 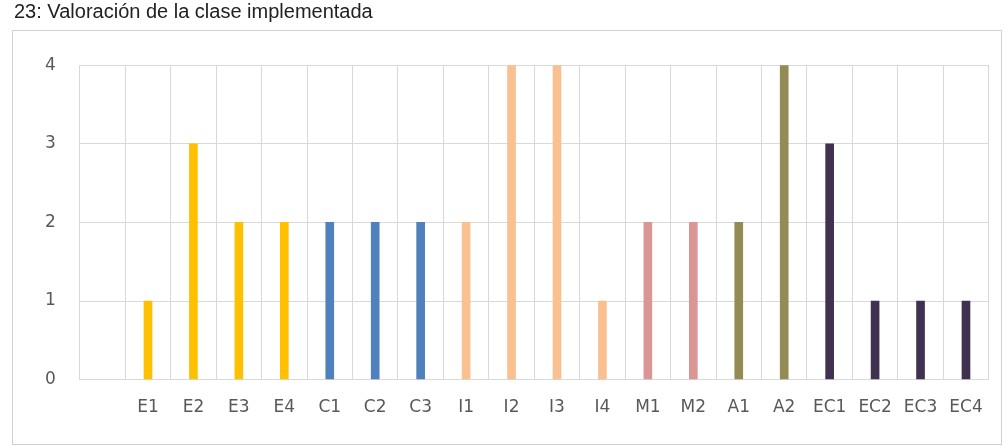 What do you see at coordinates (557, 406) in the screenshot?
I see `x-tick-label: I3` at bounding box center [557, 406].